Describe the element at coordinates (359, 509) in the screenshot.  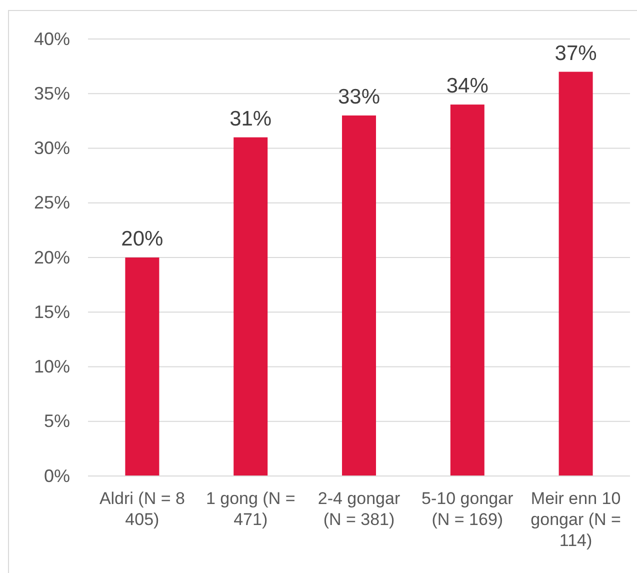
I see `x-tick-label: 2-4 gongar (N = 381)` at that location.